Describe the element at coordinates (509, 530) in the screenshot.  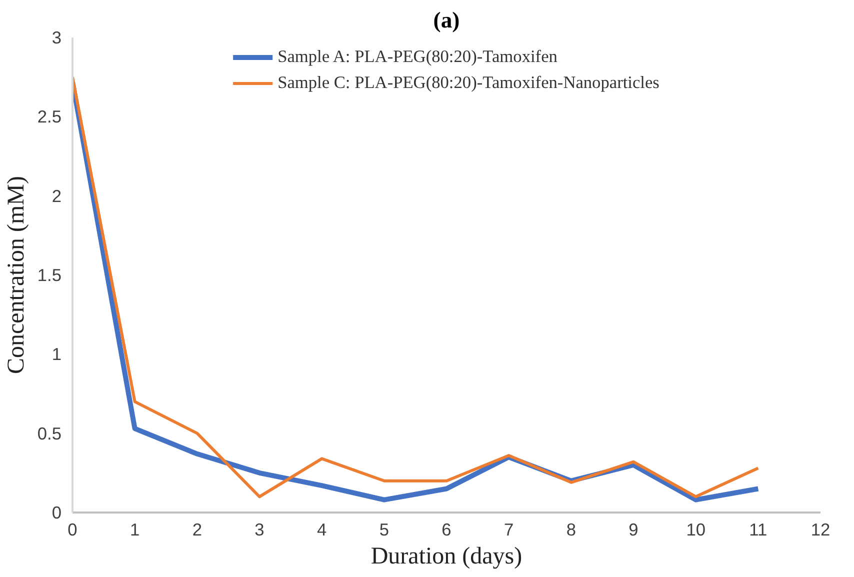
I see `x-tick-label: 7` at that location.